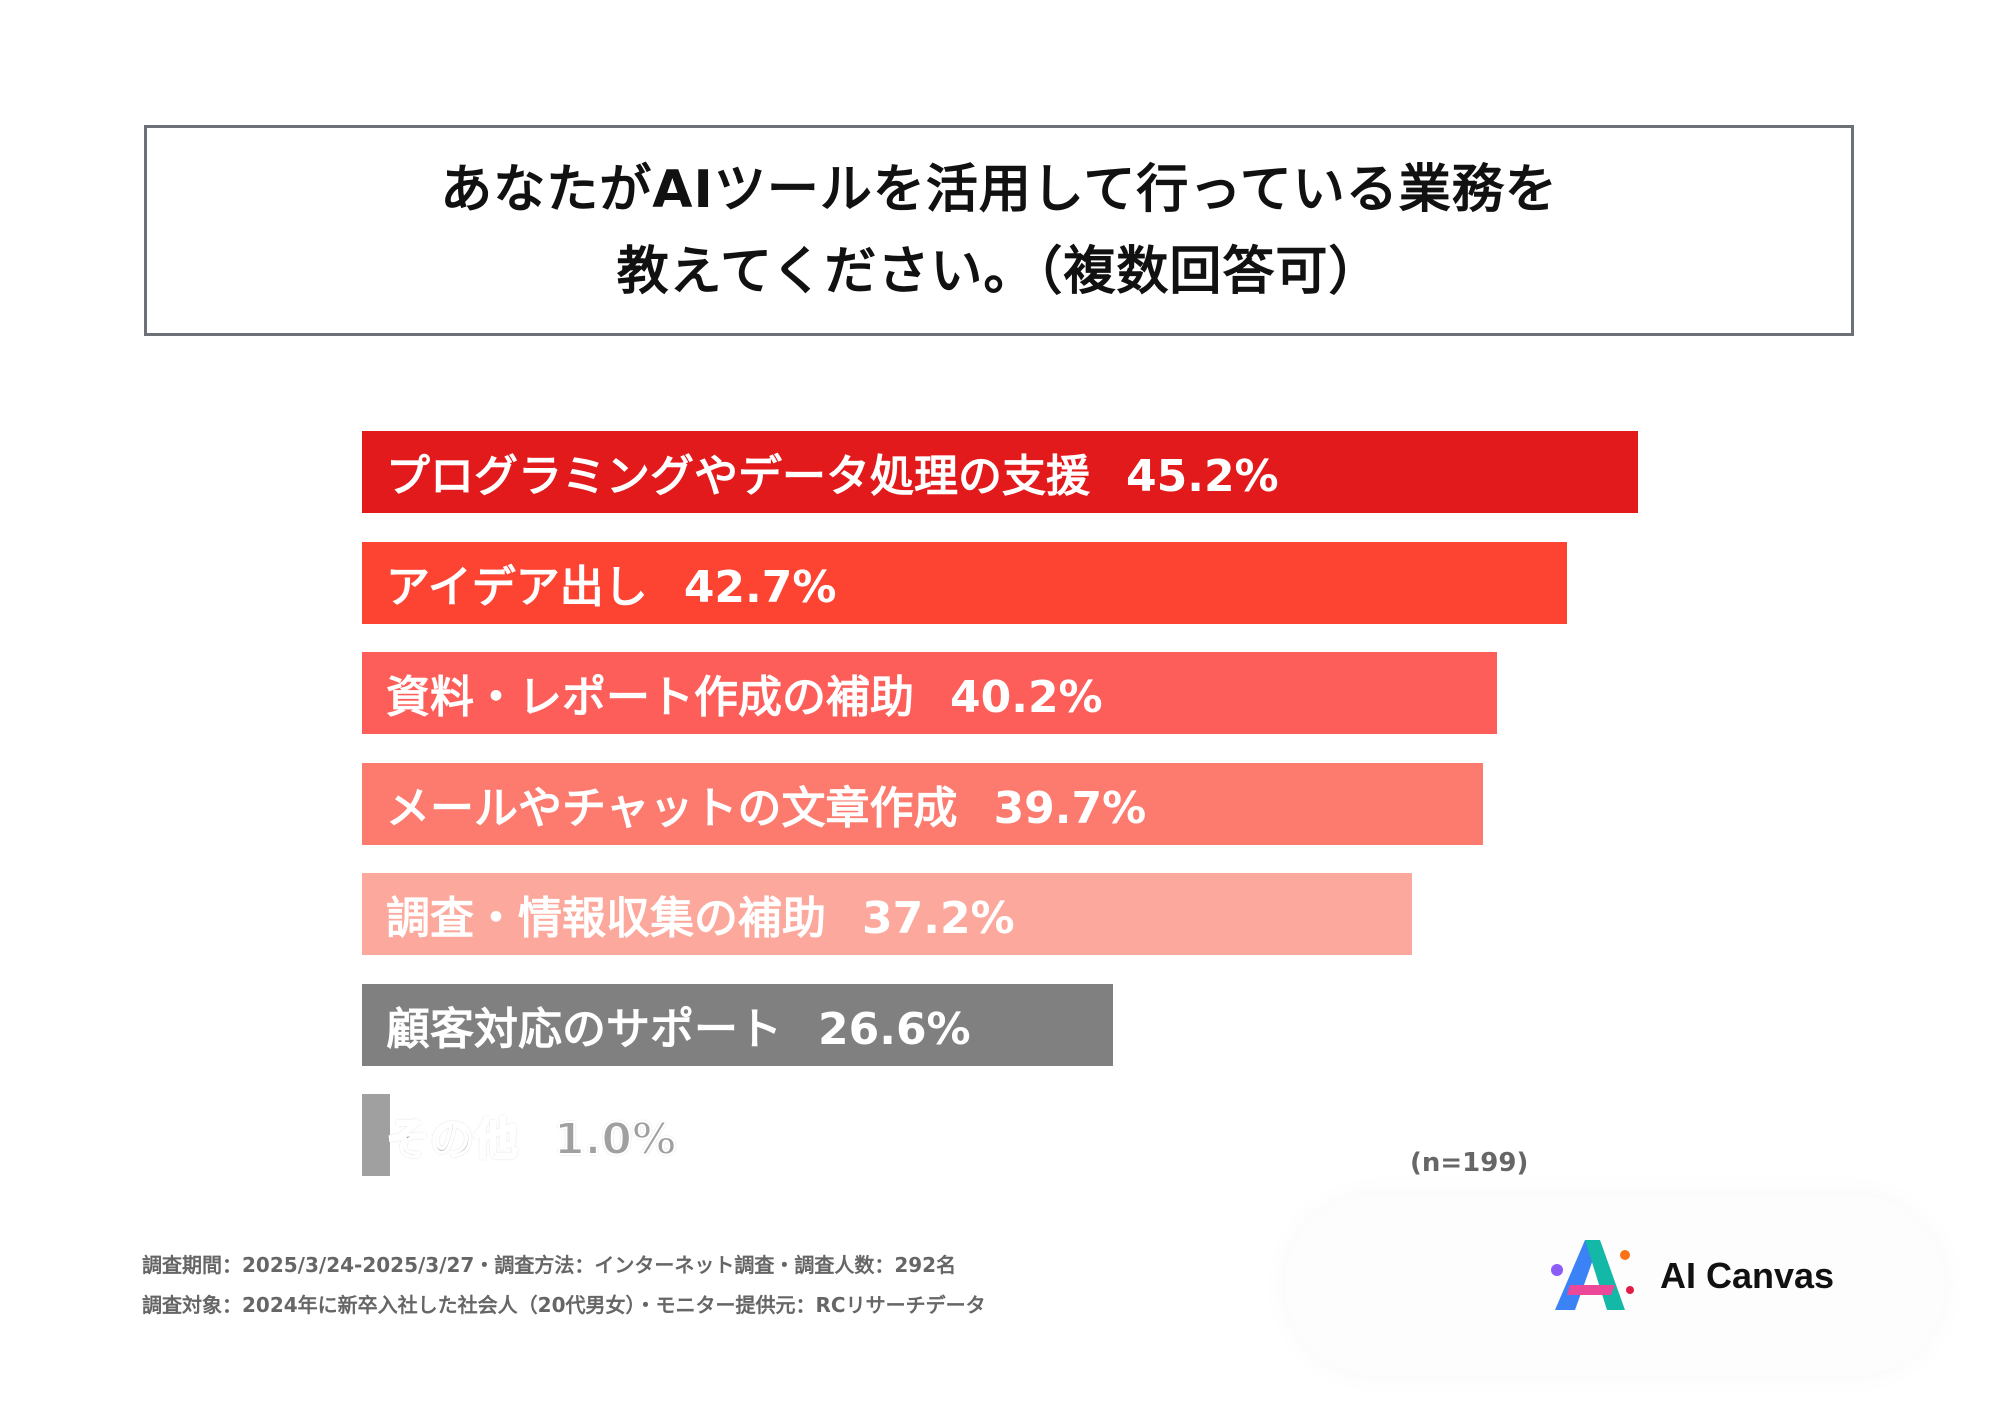 The image size is (2000, 1414). I want to click on bar-label: メールやチャットの文章作成 39.7%, so click(766, 804).